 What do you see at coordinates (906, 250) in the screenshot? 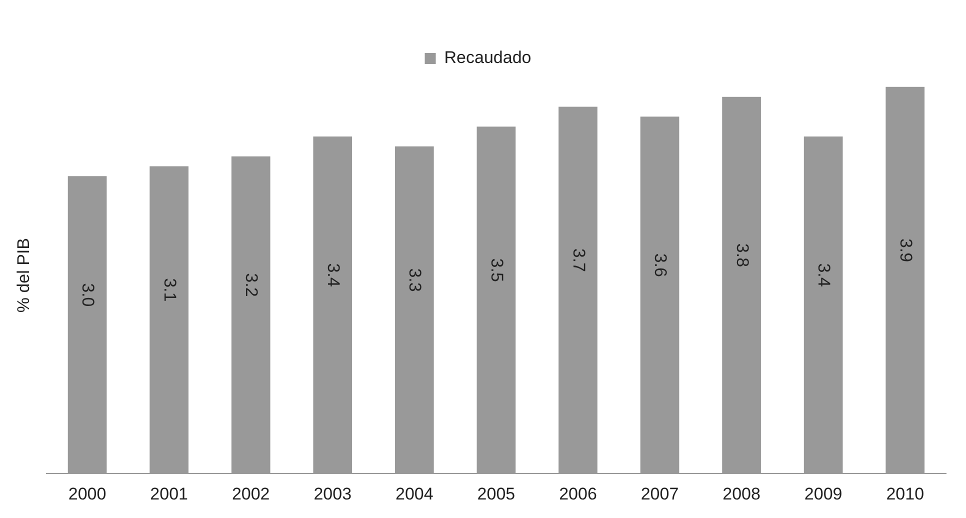
I see `data-label: 3.9` at bounding box center [906, 250].